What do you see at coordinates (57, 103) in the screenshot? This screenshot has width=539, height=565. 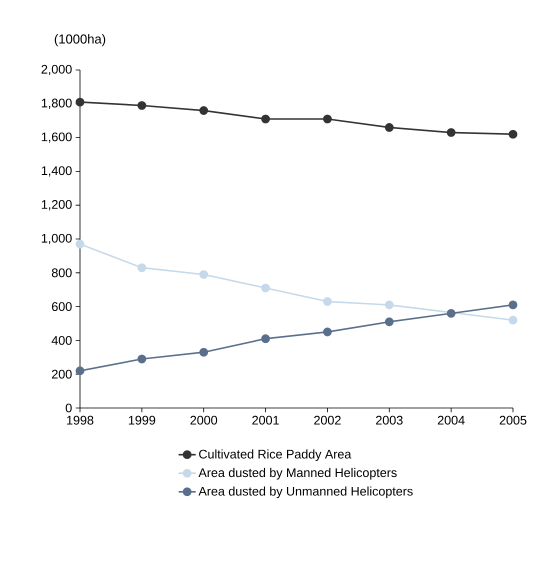 I see `y-tick-label: 1,800` at bounding box center [57, 103].